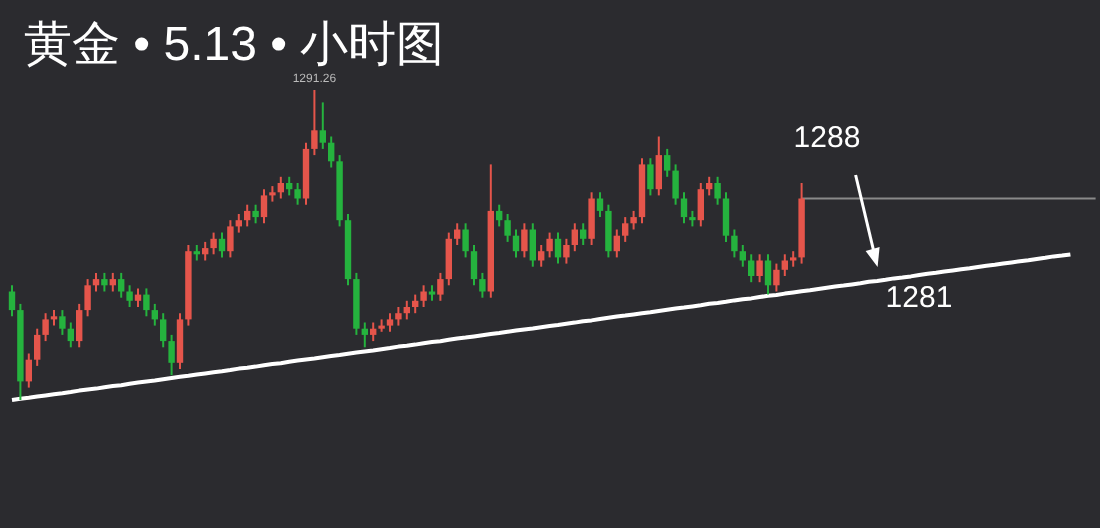  Describe the element at coordinates (827, 138) in the screenshot. I see `annotation: 1288` at that location.